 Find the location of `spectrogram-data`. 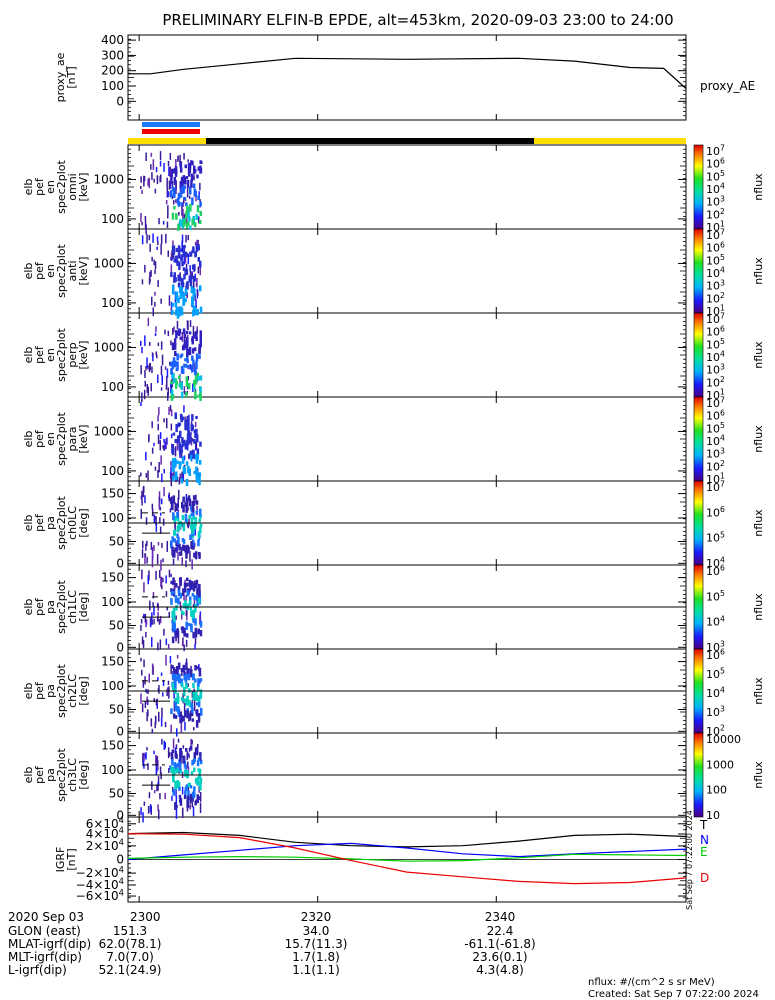

spectrogram-data is located at coordinates (171, 695).